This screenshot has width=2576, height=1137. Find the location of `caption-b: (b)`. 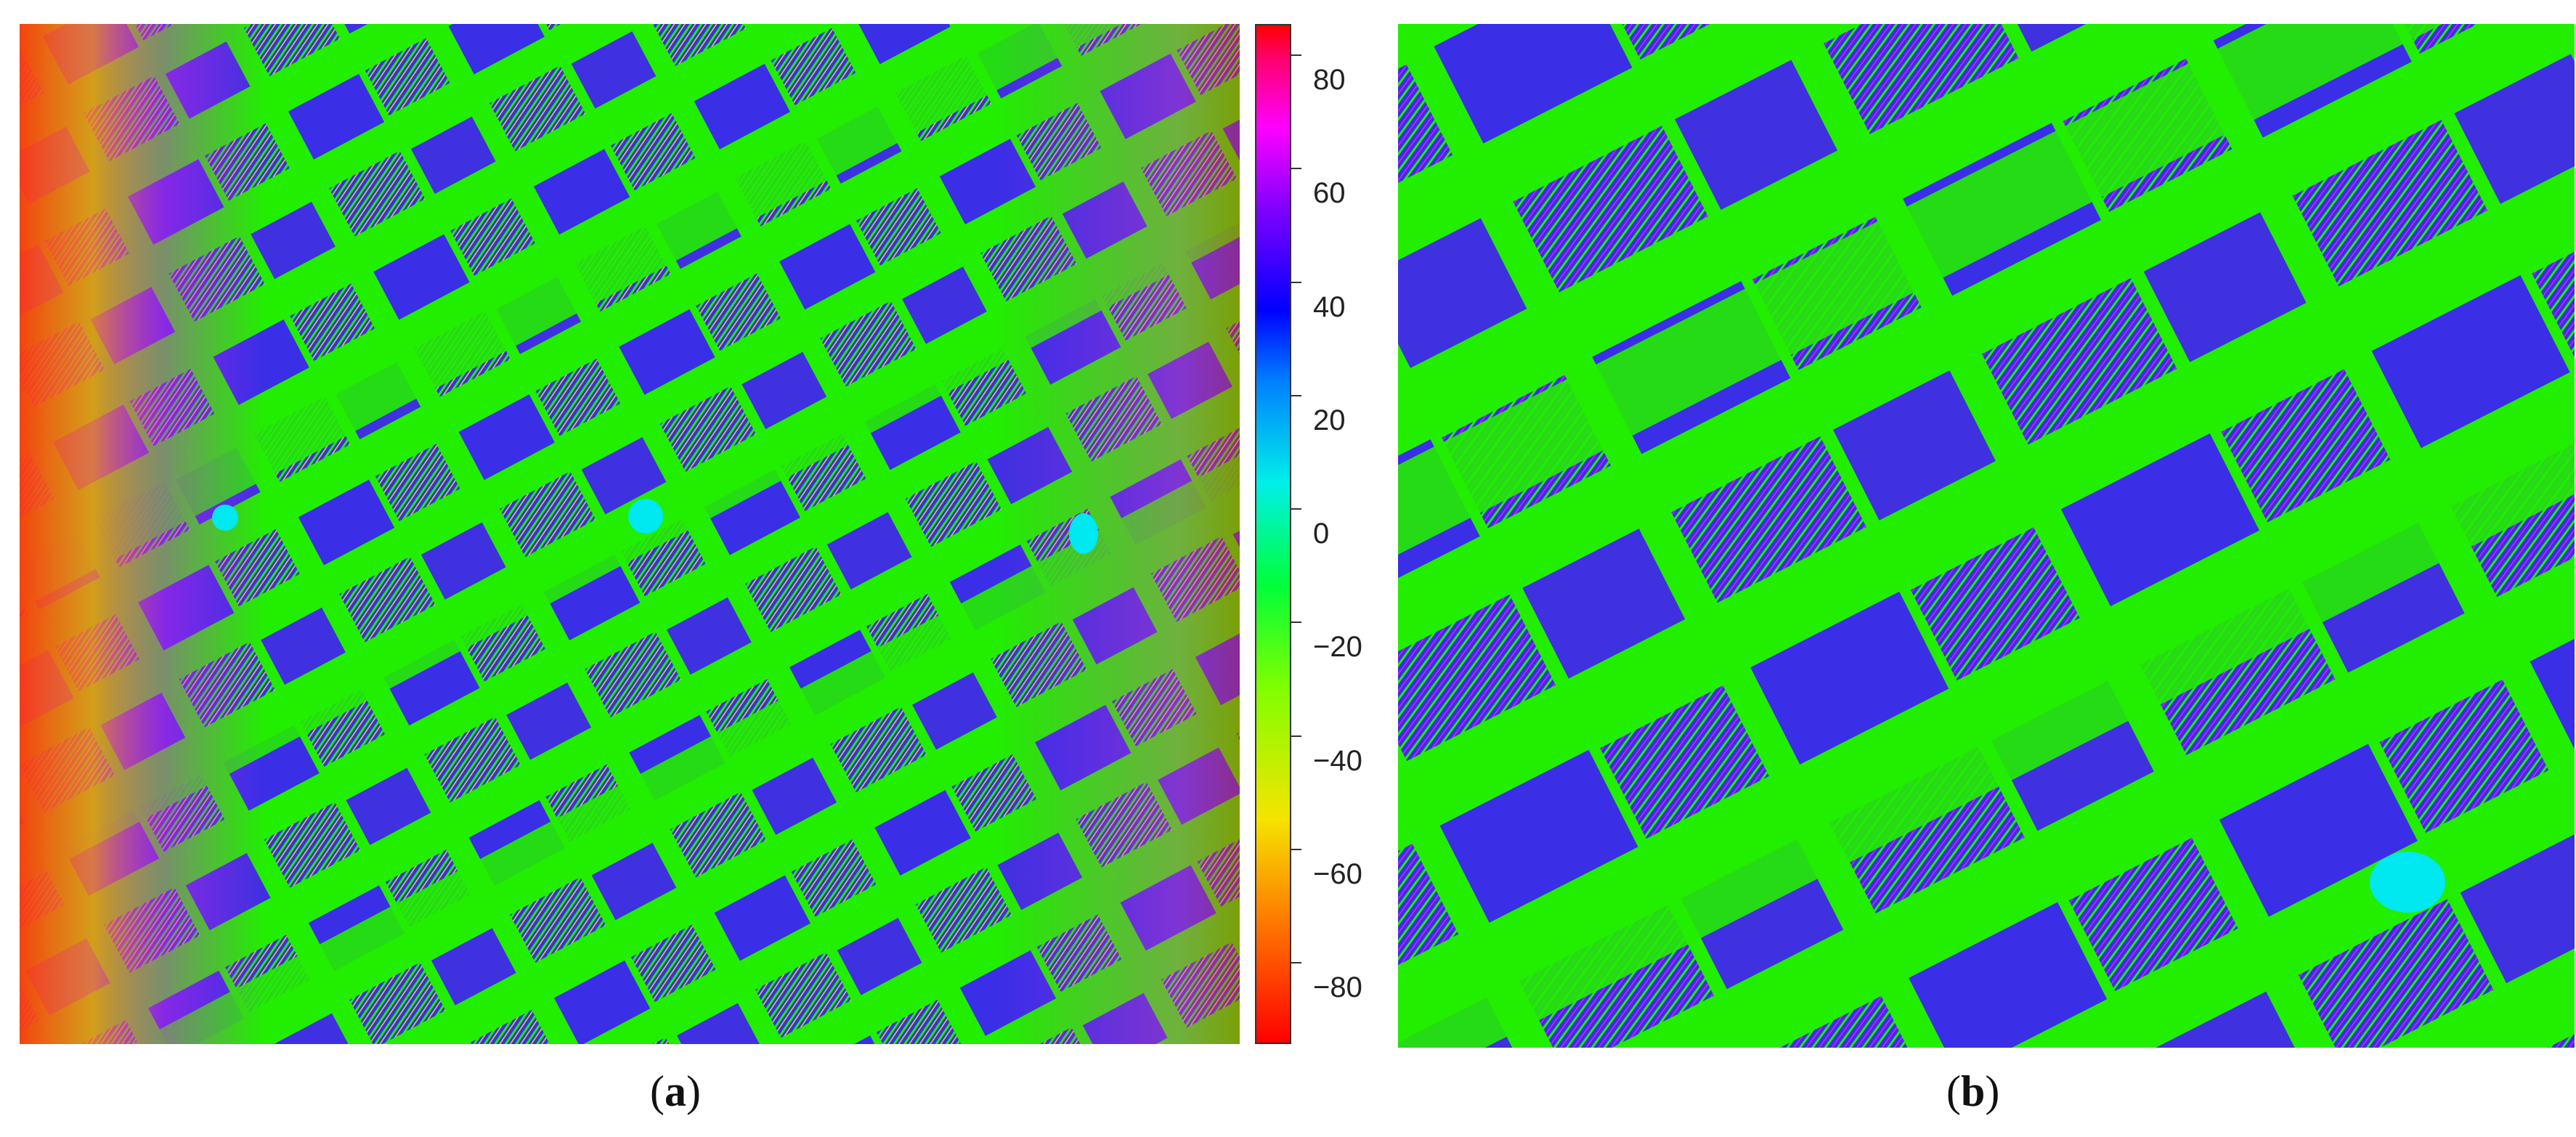

caption-b: (b) is located at coordinates (1973, 1091).